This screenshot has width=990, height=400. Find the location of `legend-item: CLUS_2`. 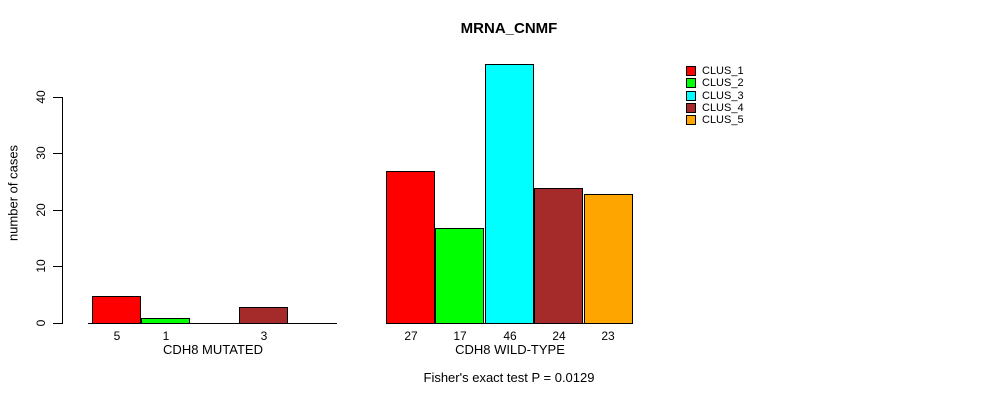

legend-item: CLUS_2 is located at coordinates (715, 83).